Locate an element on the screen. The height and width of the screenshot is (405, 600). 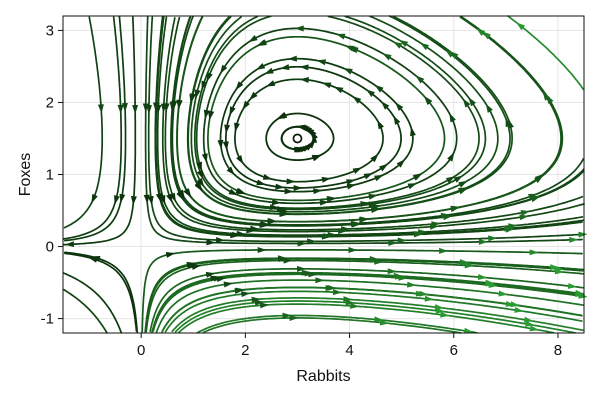
y-tick-label: 0 is located at coordinates (50, 247).